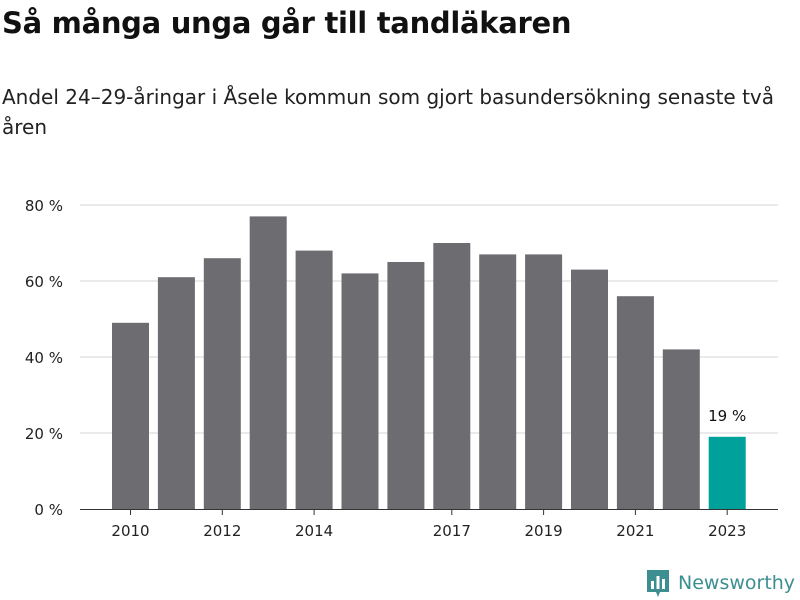 This screenshot has height=600, width=800. What do you see at coordinates (44, 358) in the screenshot?
I see `y-tick-label: 40 %` at bounding box center [44, 358].